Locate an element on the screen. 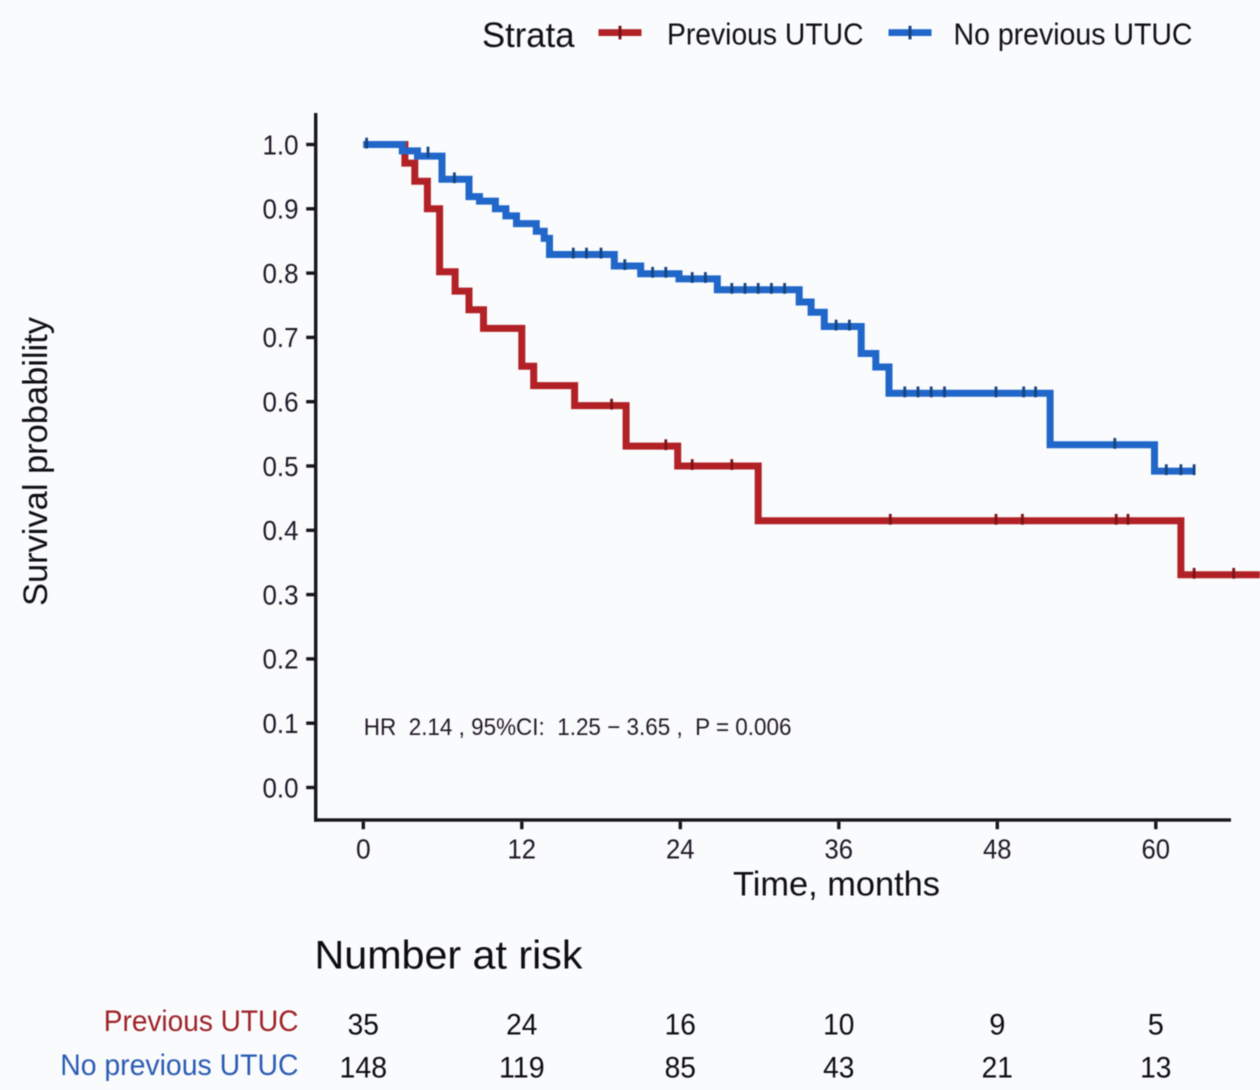 The width and height of the screenshot is (1260, 1090). svg-text: 0.4 is located at coordinates (281, 530).